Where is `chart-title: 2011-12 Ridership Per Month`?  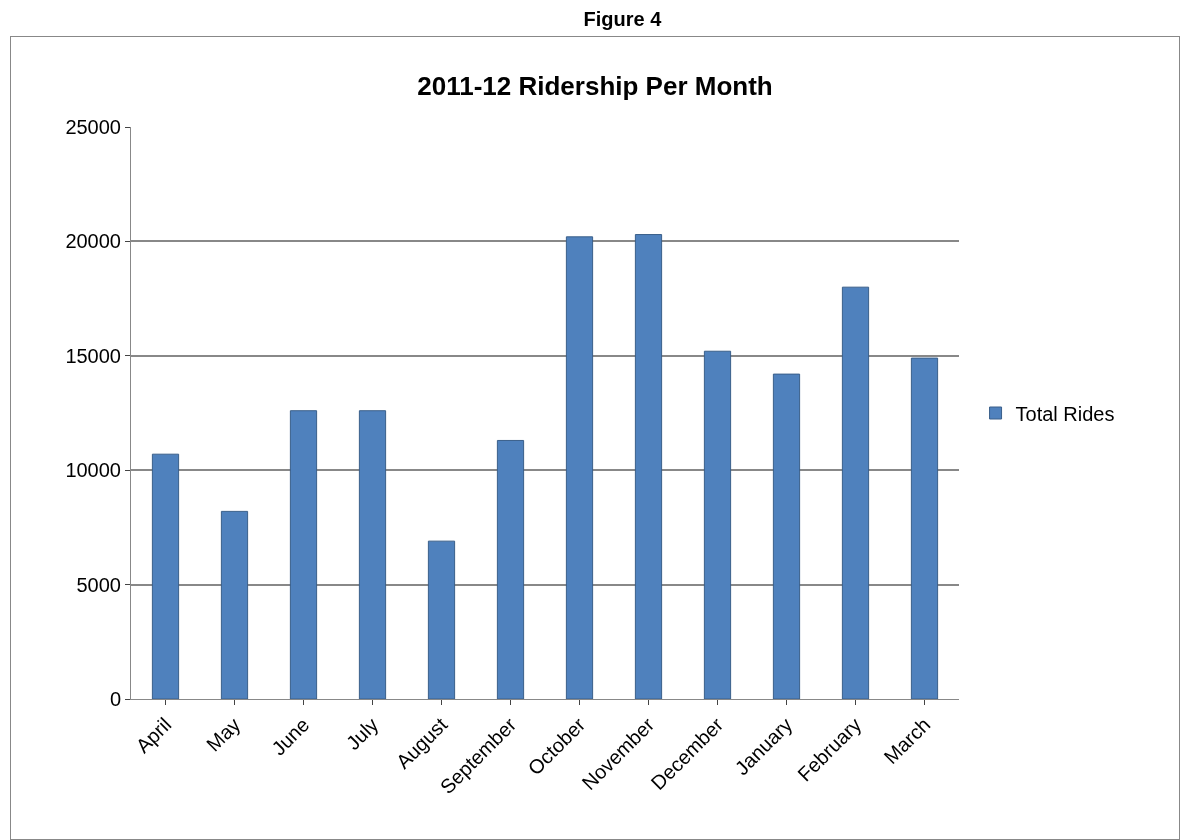 chart-title: 2011-12 Ridership Per Month is located at coordinates (595, 86).